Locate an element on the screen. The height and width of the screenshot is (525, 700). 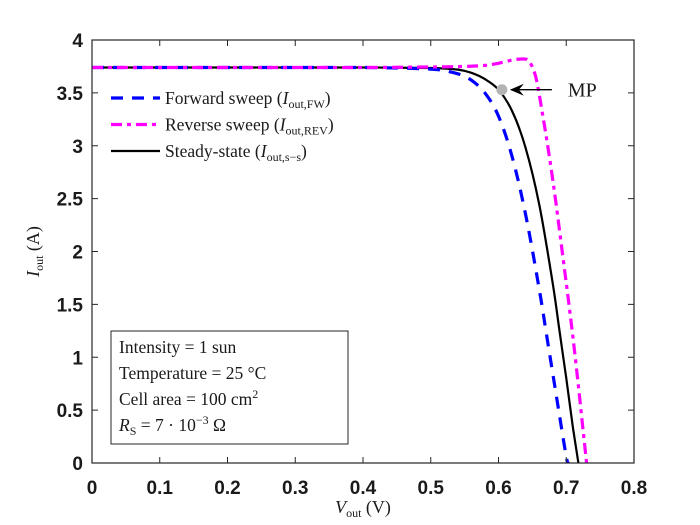
legend-entry: Forward sweep (Iout,FW) is located at coordinates (221, 99).